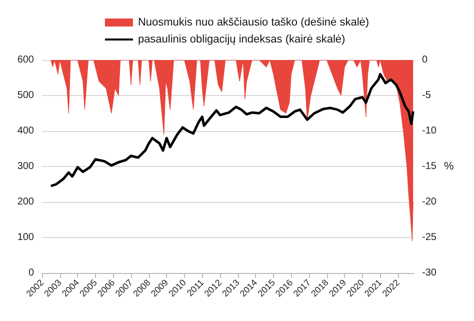 The image size is (474, 321). I want to click on legend-label: Nuosmukis nuo akščiausio taško (dešinė skalė), so click(254, 22).